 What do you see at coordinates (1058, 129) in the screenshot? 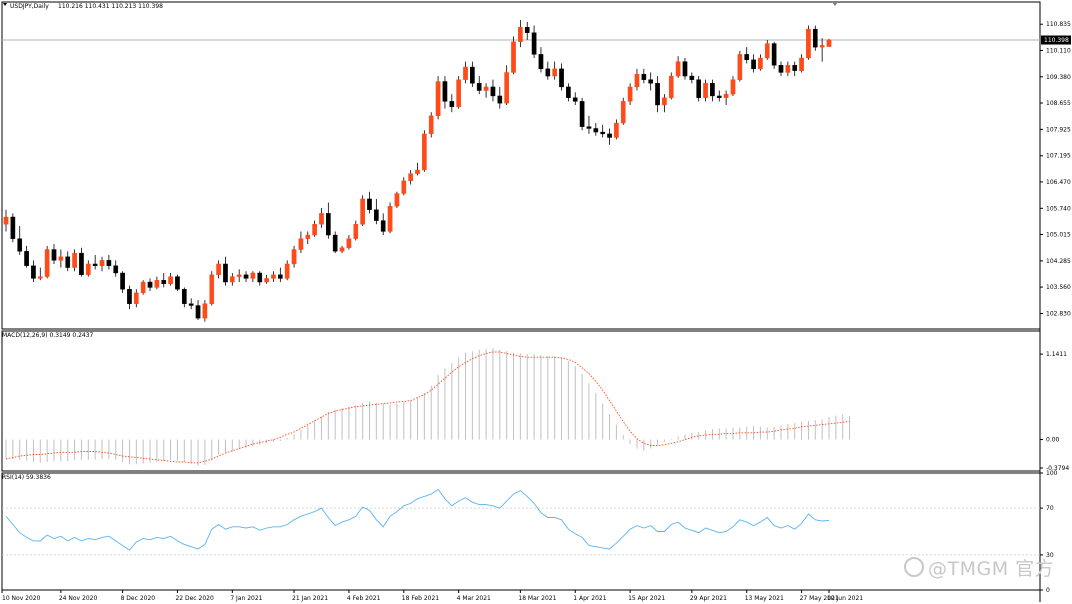
I see `price-tick-label: 107.925` at bounding box center [1058, 129].